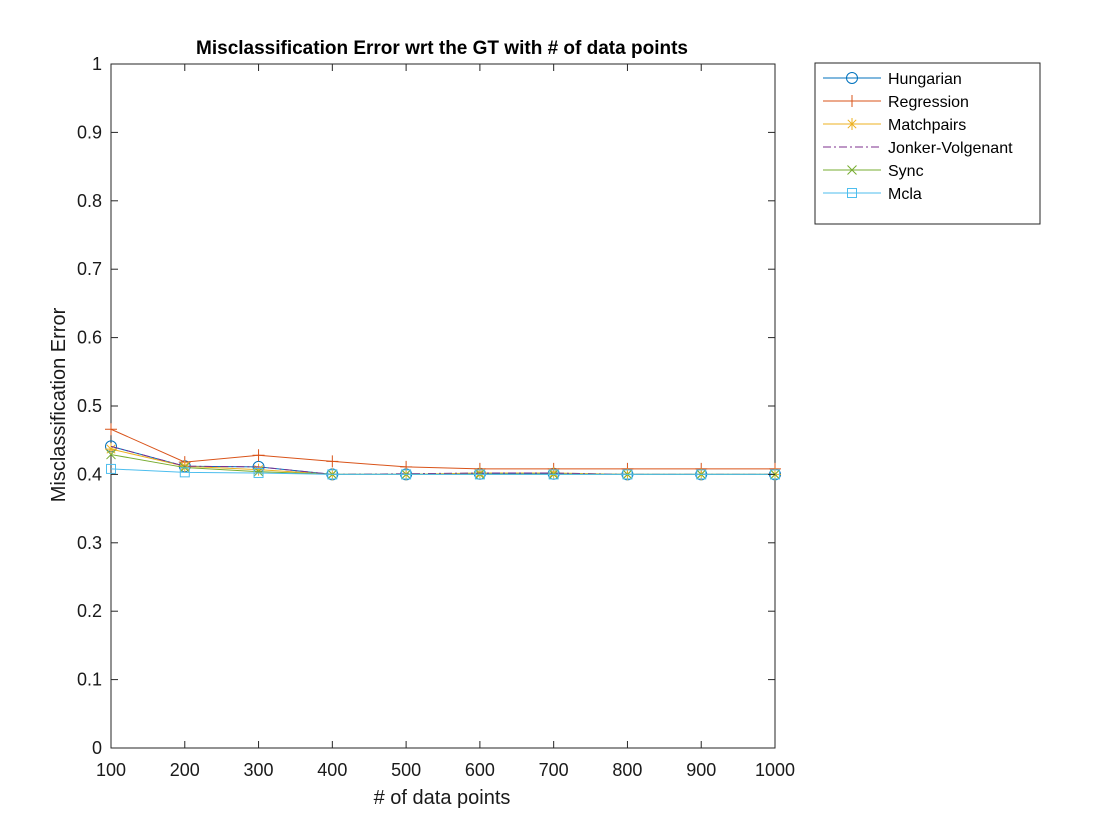  I want to click on legend-item: Jonker-Volgenant, so click(918, 148).